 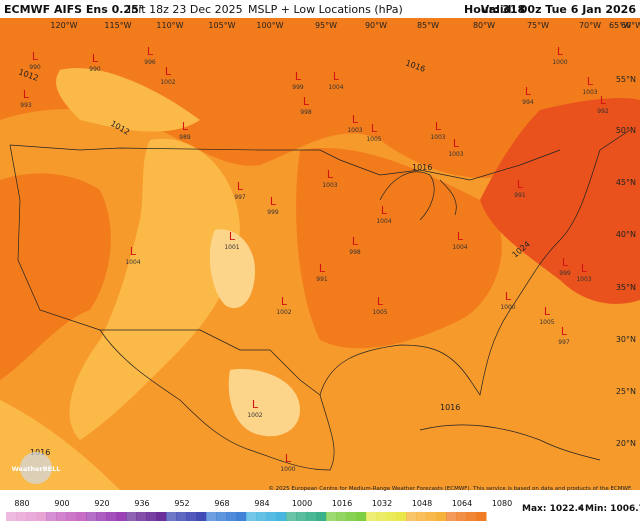 I want to click on colorbar-label: 1032, so click(x=382, y=503).